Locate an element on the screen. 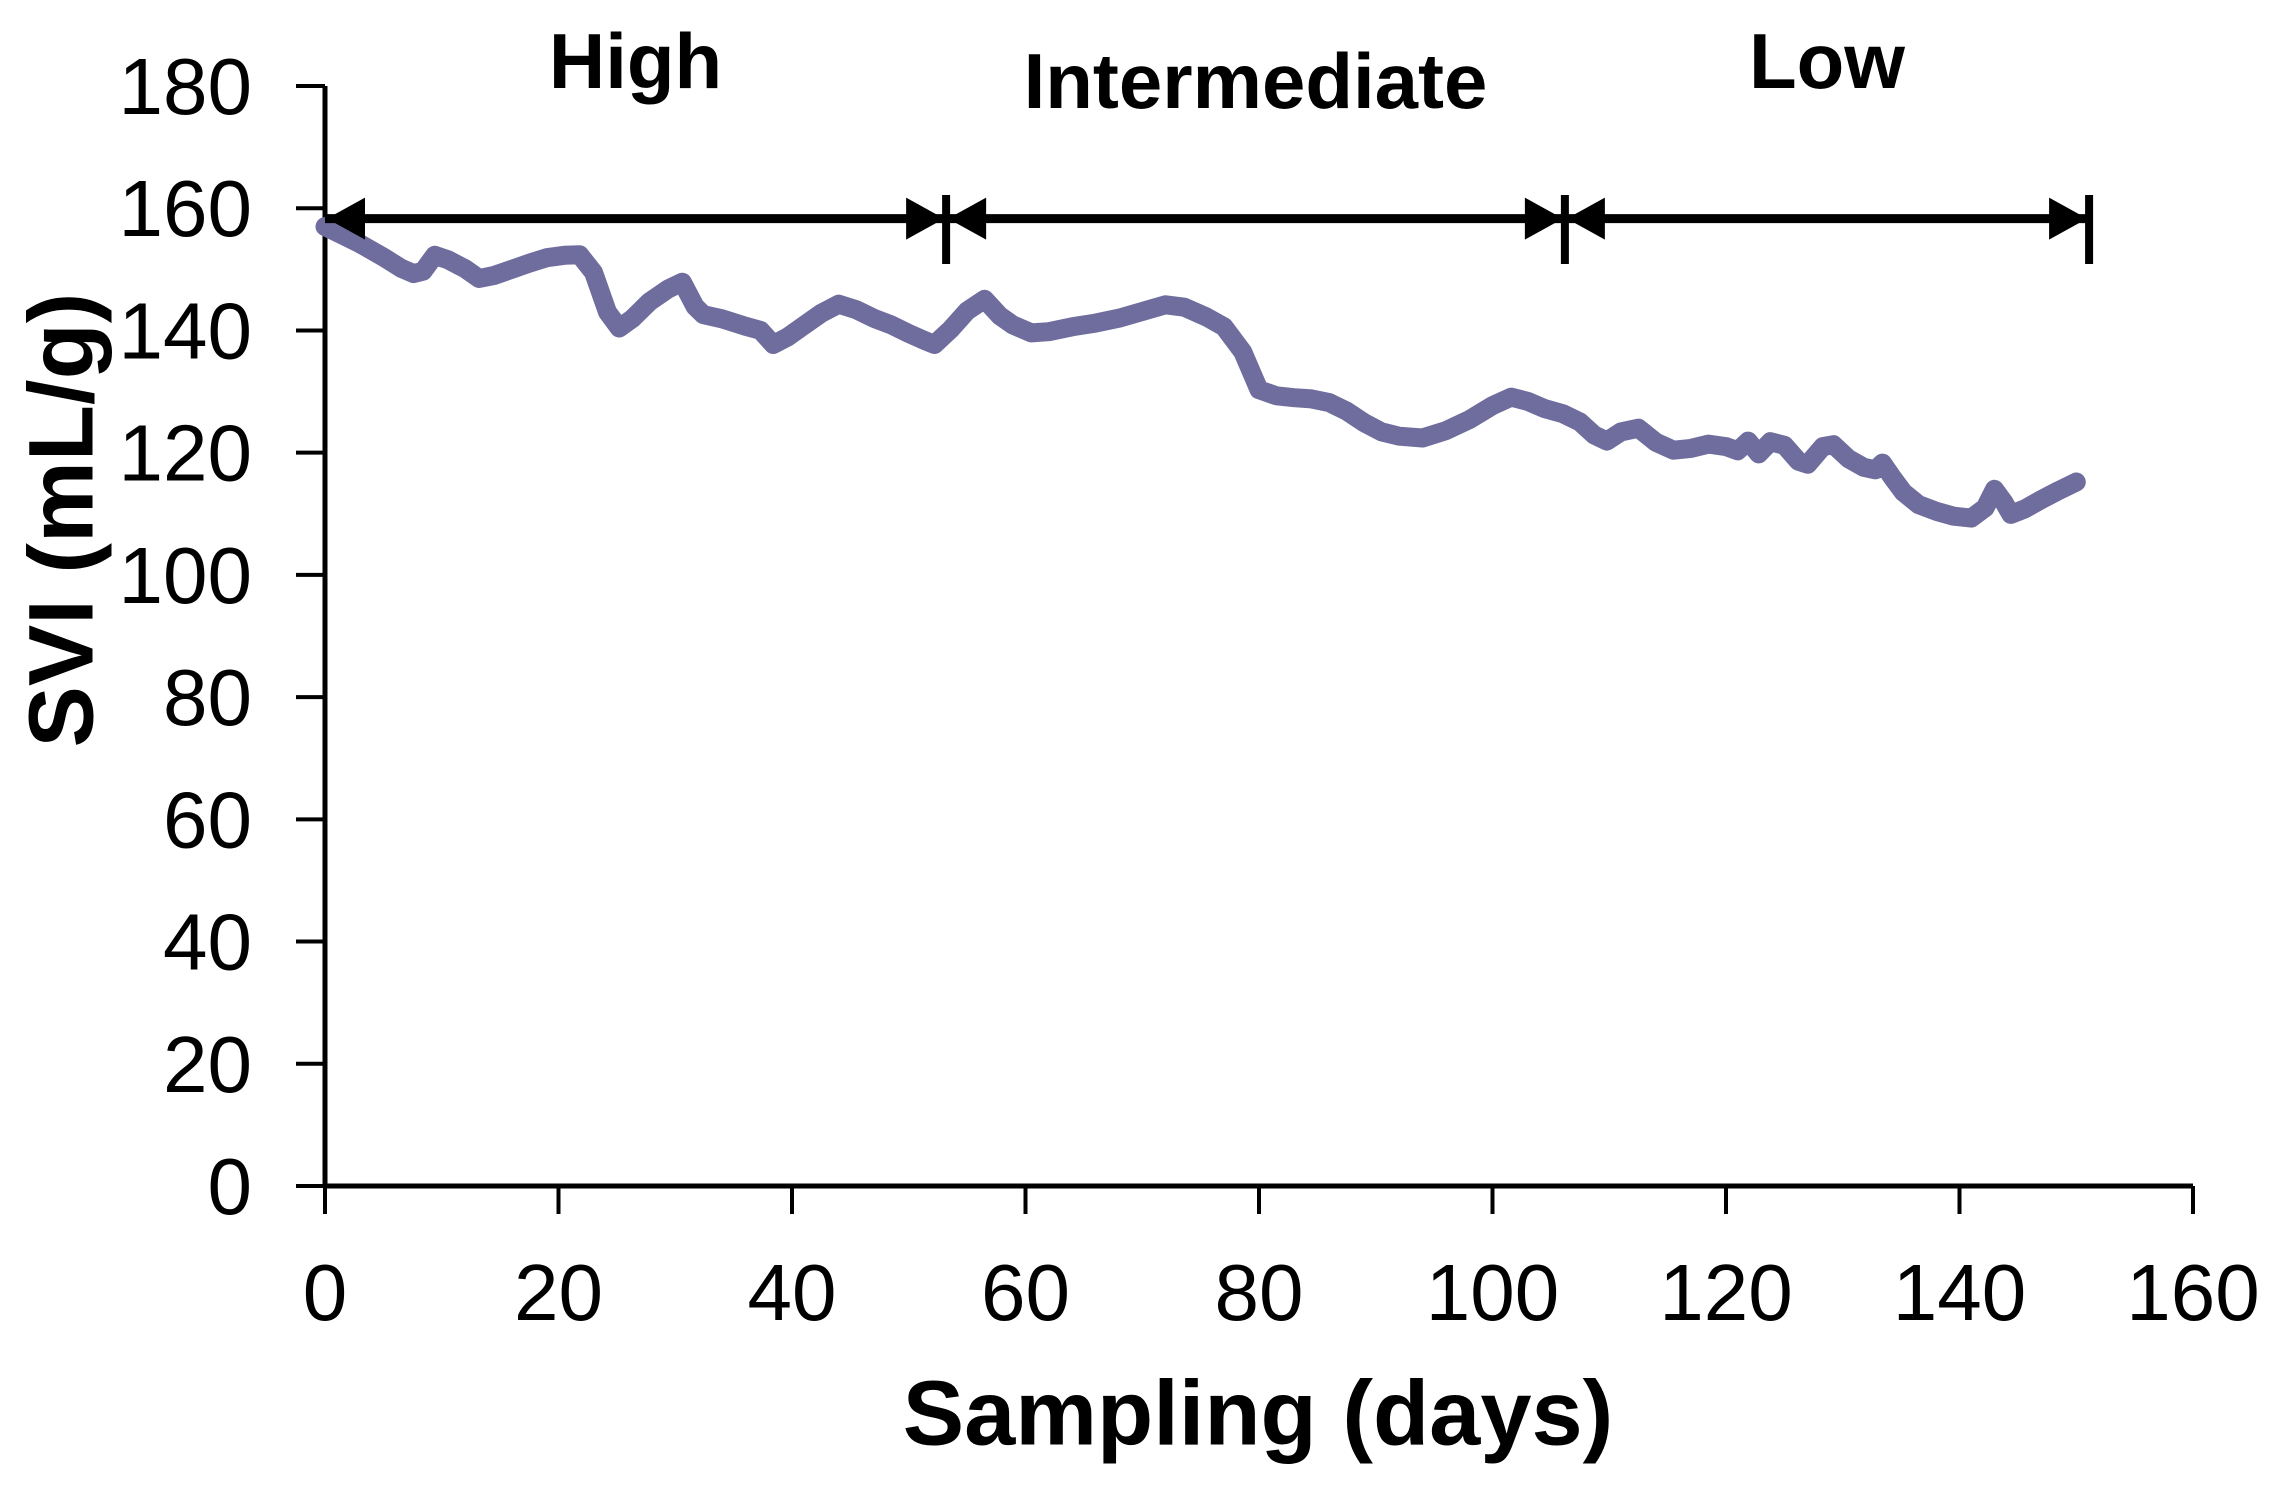  x-tick-label: 20 is located at coordinates (558, 1292).